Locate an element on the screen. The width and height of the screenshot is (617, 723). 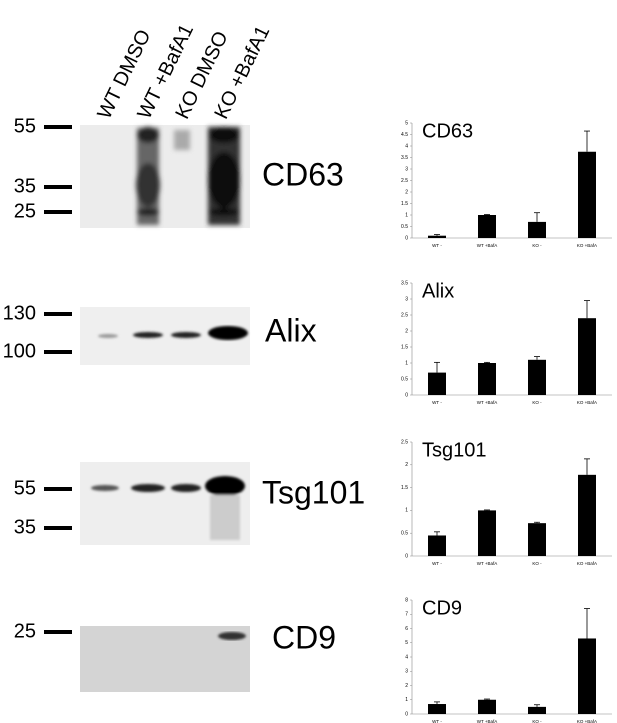
y-tick-label: 7 is located at coordinates (406, 615).